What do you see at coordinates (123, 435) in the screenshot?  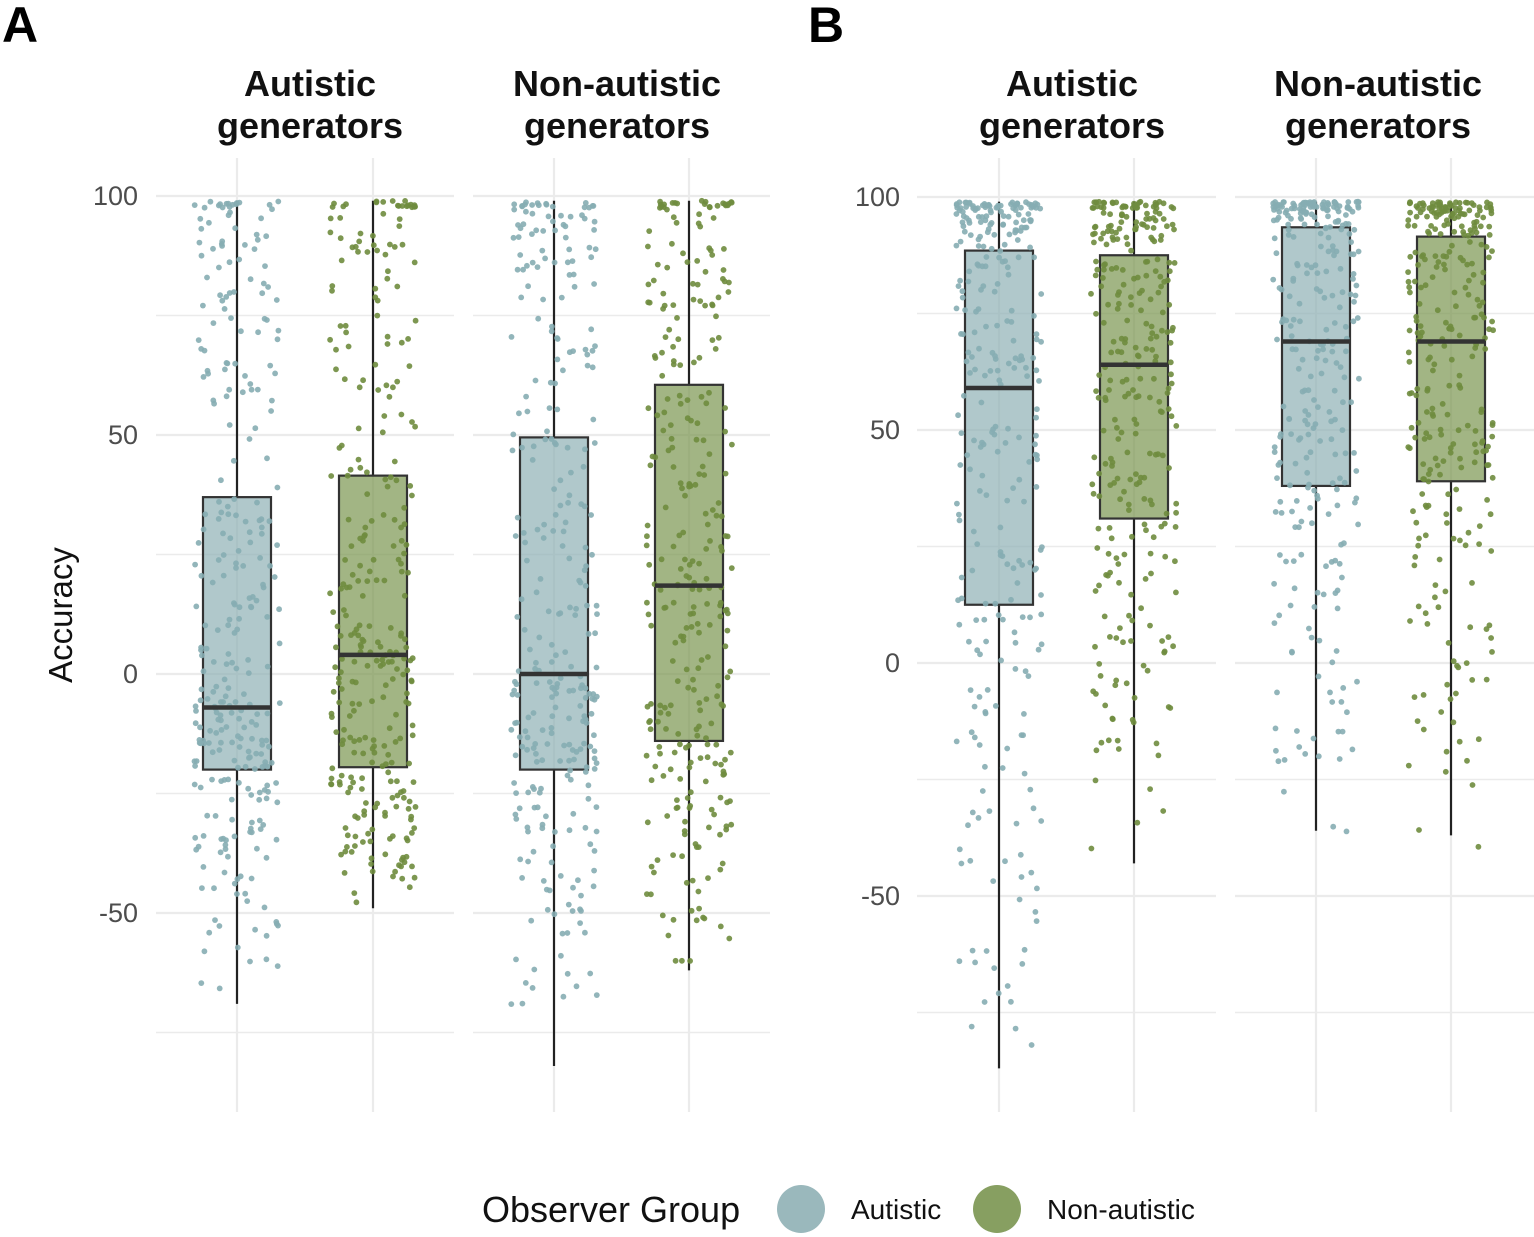 I see `y-tick-label: 50` at bounding box center [123, 435].